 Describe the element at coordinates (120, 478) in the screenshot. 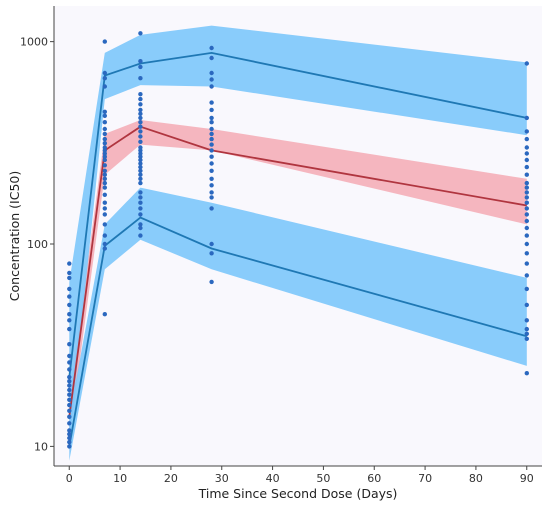

I see `x-tick-label: 10` at that location.